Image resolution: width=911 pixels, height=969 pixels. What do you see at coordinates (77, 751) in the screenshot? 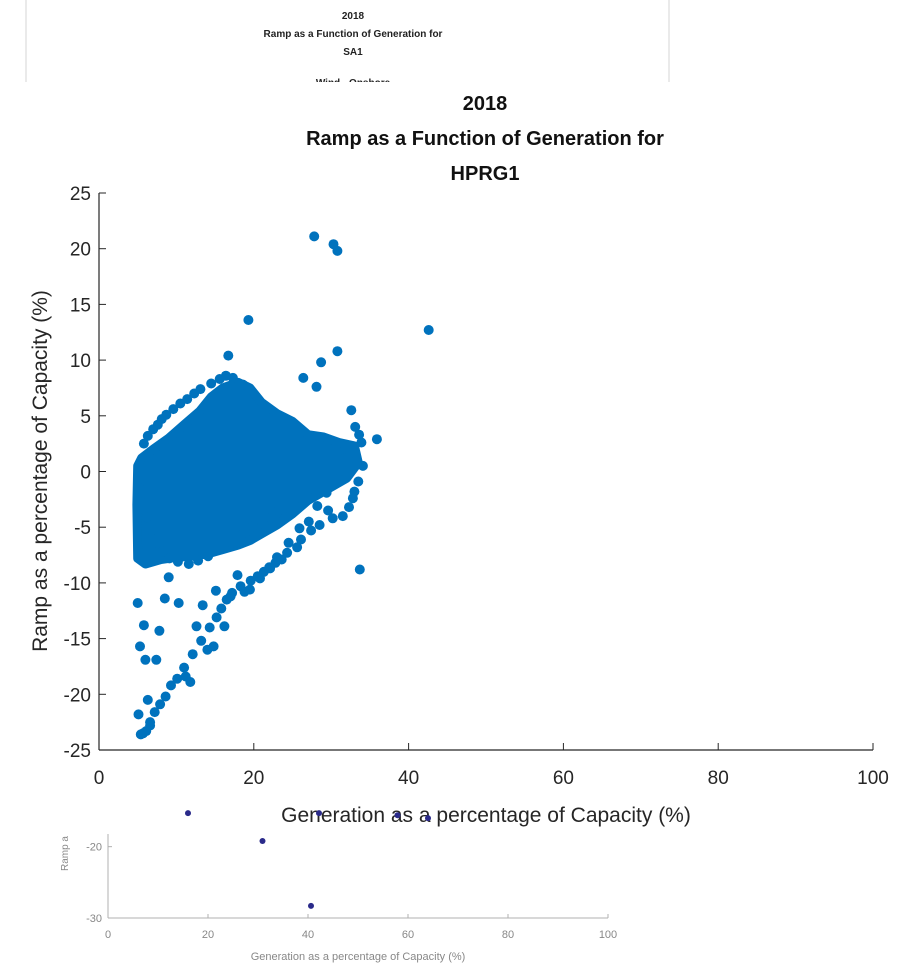
I see `main-chart-y-tick-label: -25` at bounding box center [77, 751].